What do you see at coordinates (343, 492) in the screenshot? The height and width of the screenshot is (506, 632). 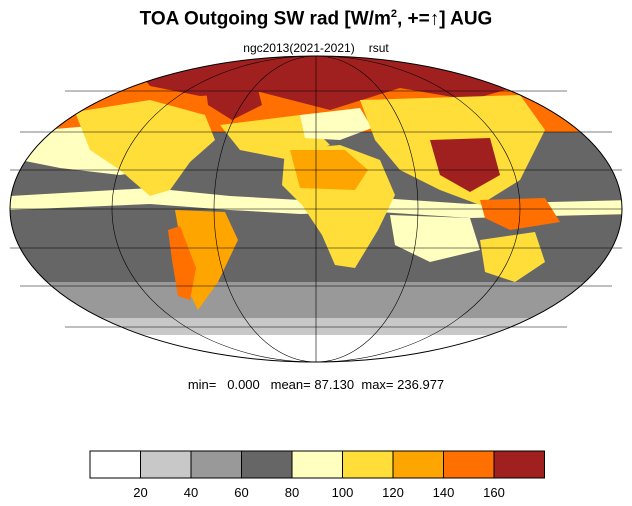 I see `colorbar-tick-label: 100` at bounding box center [343, 492].